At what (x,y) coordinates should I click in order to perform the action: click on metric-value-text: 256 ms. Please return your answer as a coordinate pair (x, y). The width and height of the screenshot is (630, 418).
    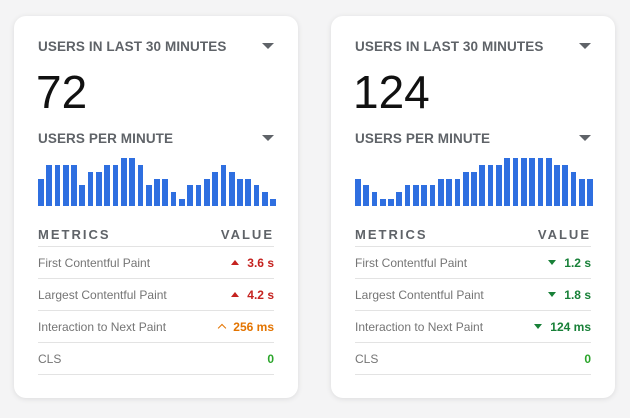
    Looking at the image, I should click on (253, 326).